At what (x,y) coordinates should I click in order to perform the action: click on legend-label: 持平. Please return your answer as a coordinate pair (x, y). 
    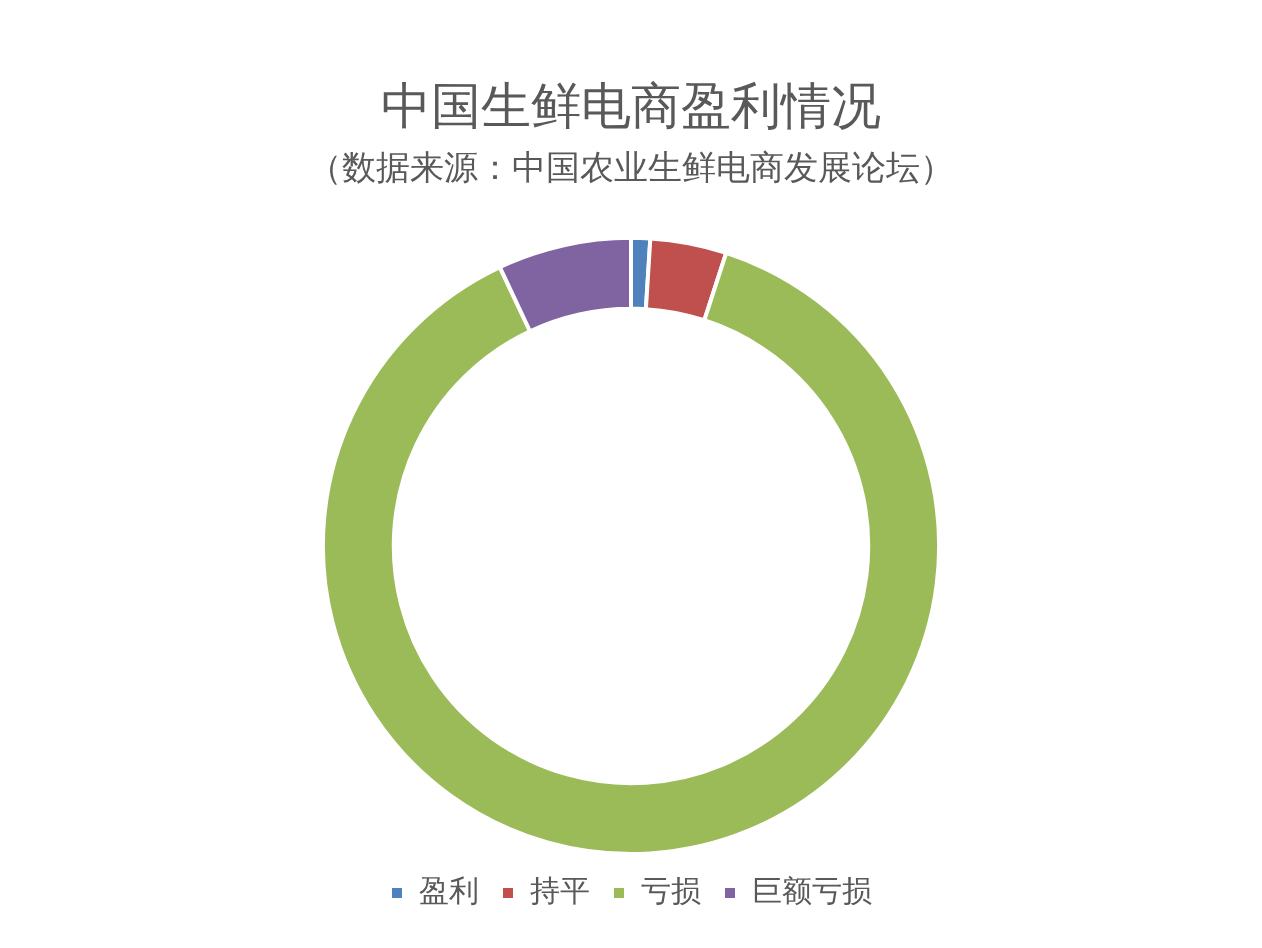
    Looking at the image, I should click on (560, 890).